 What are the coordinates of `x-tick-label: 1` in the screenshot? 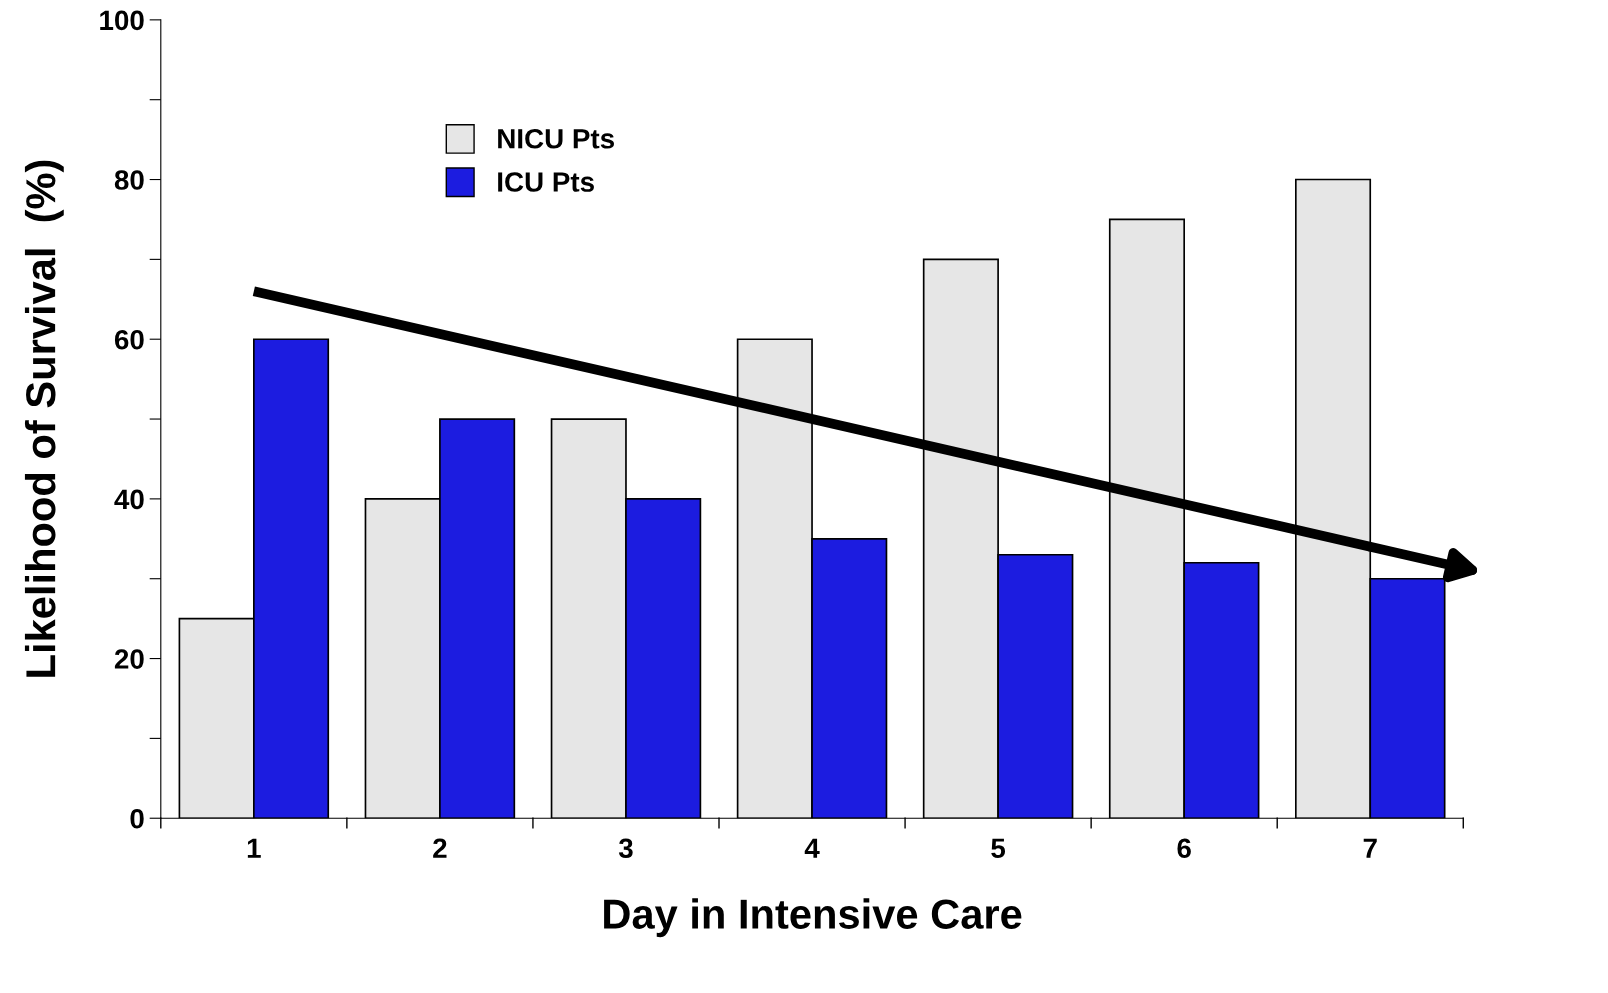 It's located at (254, 848).